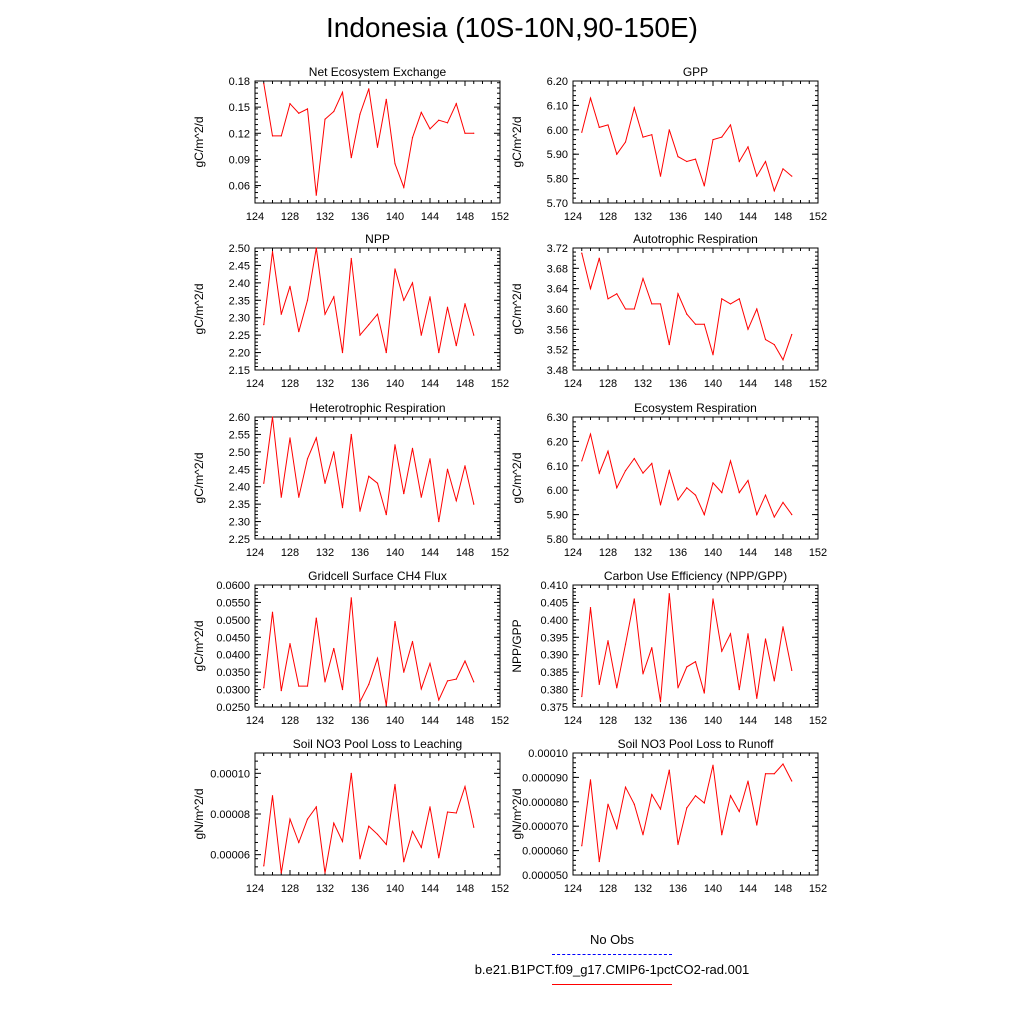 The width and height of the screenshot is (1024, 1024). Describe the element at coordinates (239, 249) in the screenshot. I see `y-tick-label: 2.50` at that location.